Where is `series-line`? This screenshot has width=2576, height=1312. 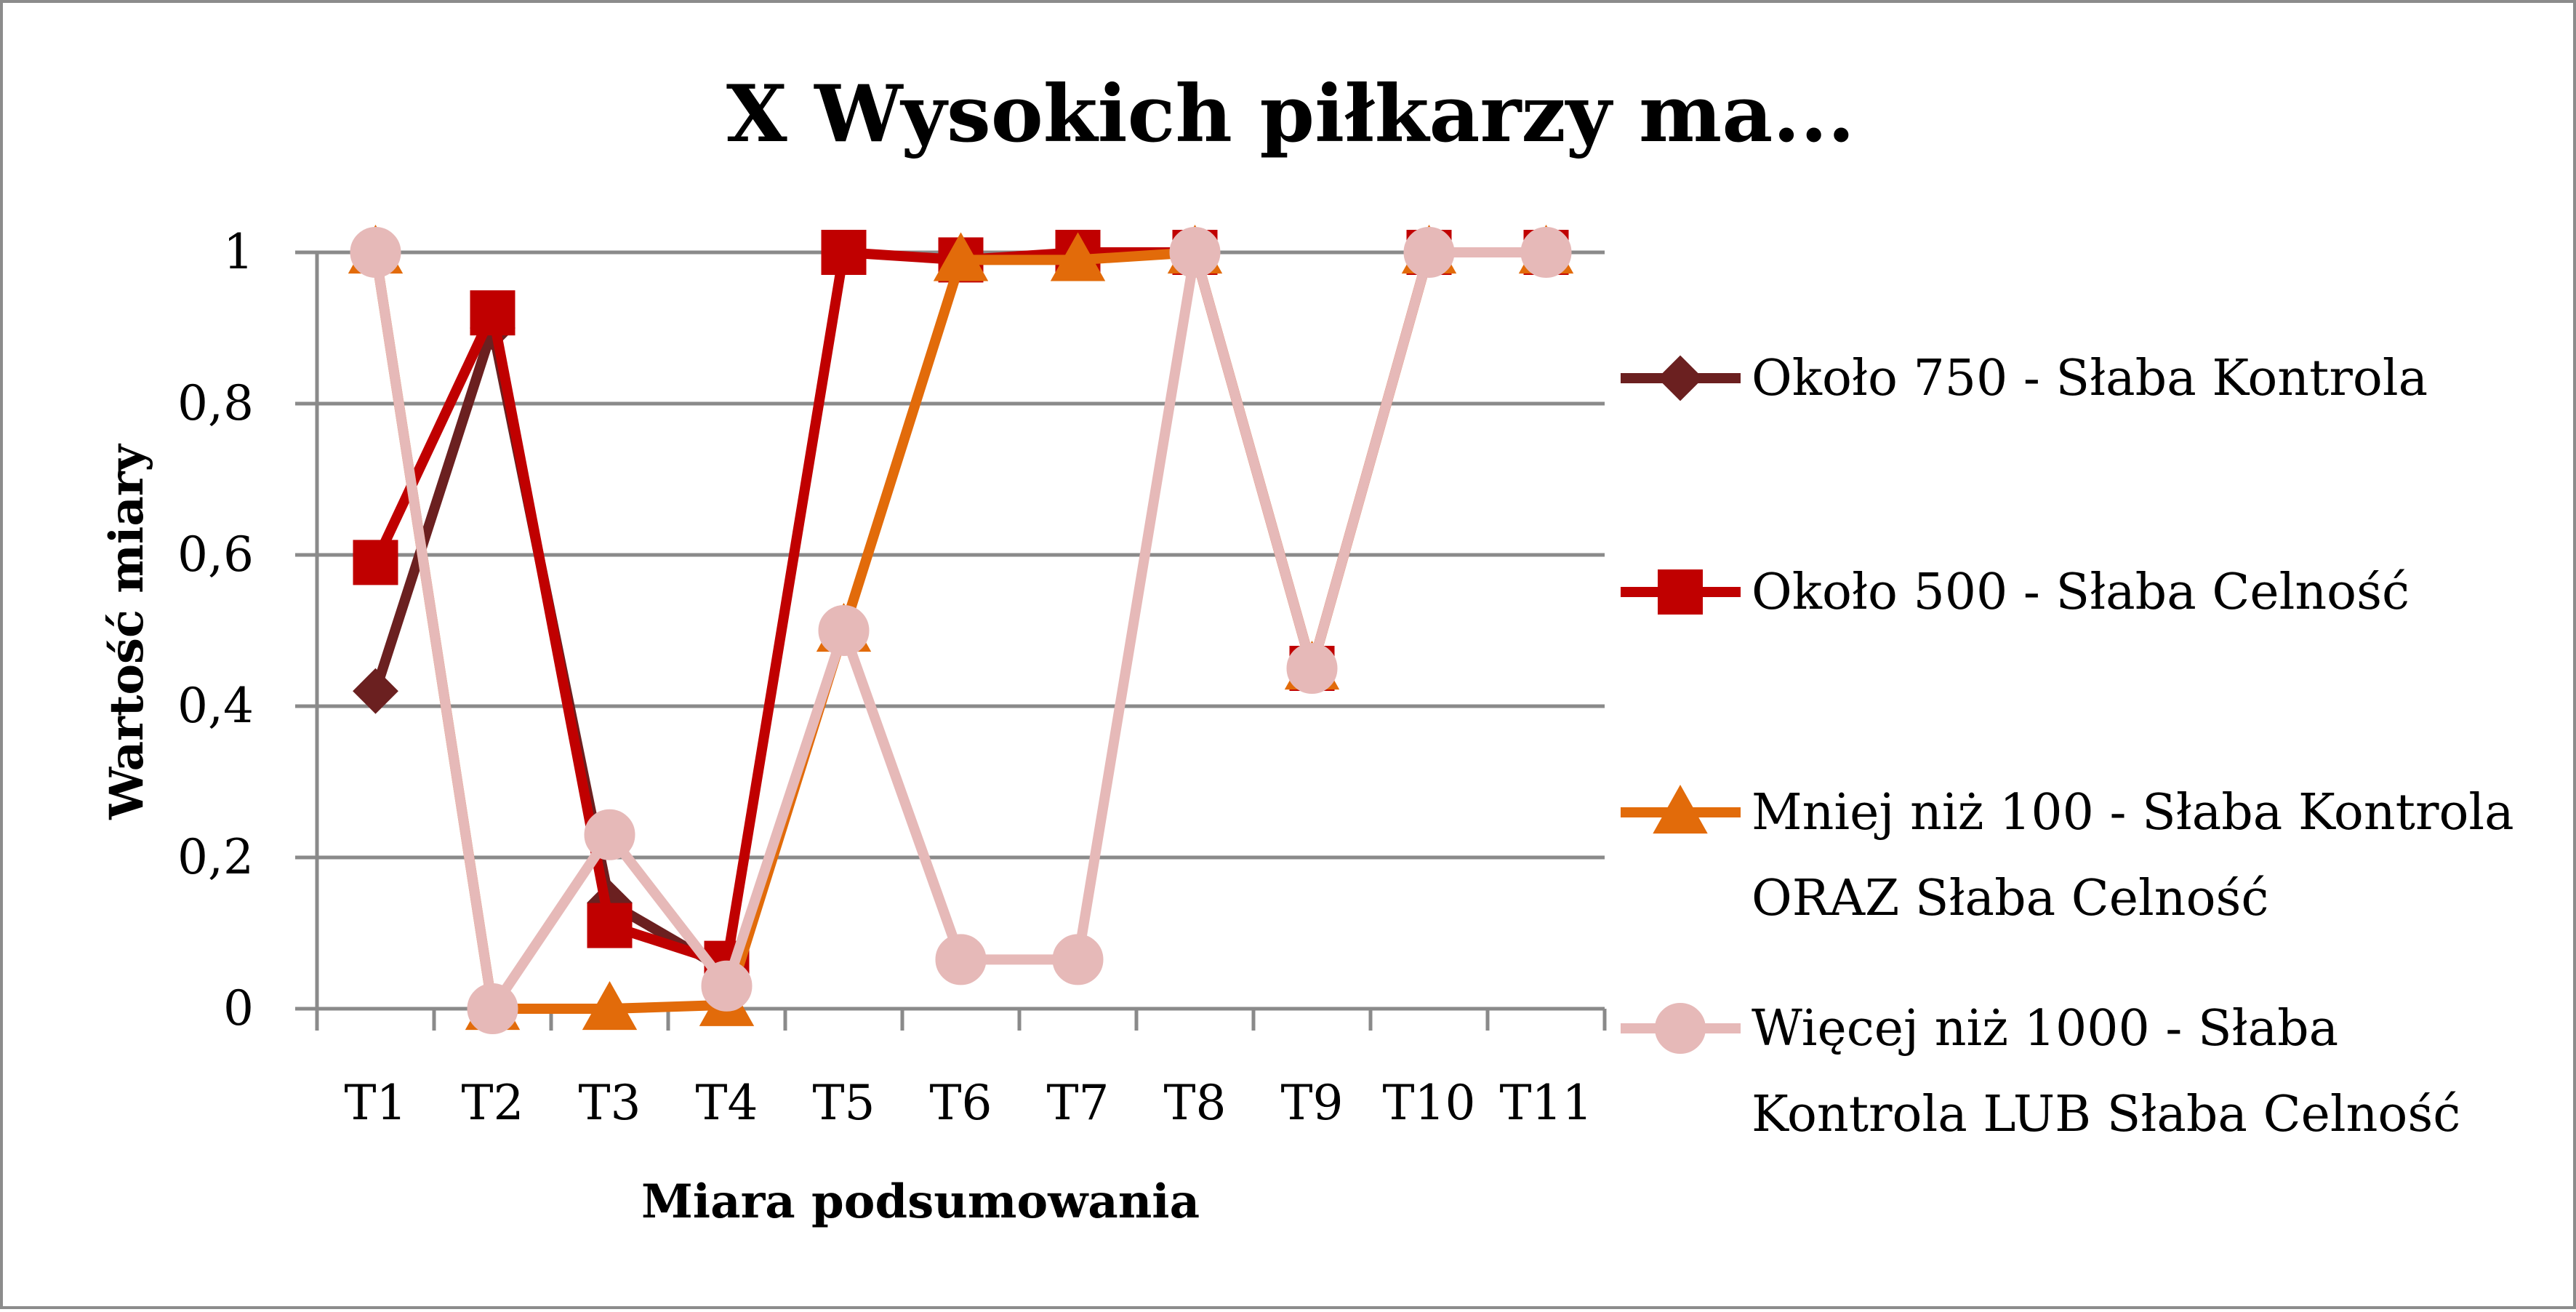
series-line is located at coordinates (551, 649).